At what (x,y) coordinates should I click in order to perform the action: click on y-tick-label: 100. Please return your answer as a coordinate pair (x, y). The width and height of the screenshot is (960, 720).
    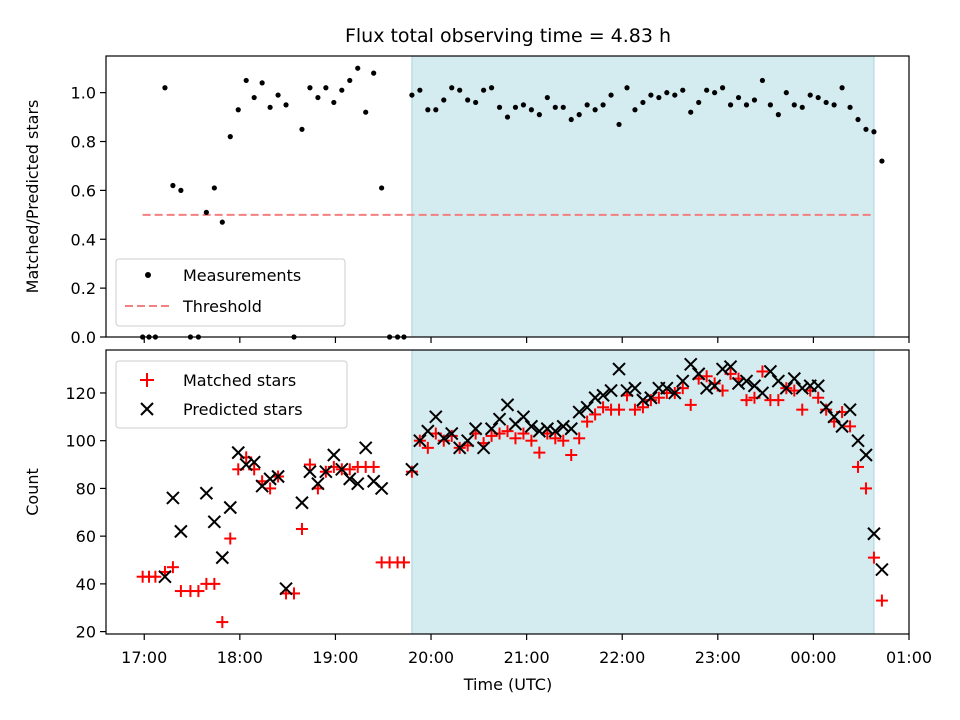
    Looking at the image, I should click on (80, 441).